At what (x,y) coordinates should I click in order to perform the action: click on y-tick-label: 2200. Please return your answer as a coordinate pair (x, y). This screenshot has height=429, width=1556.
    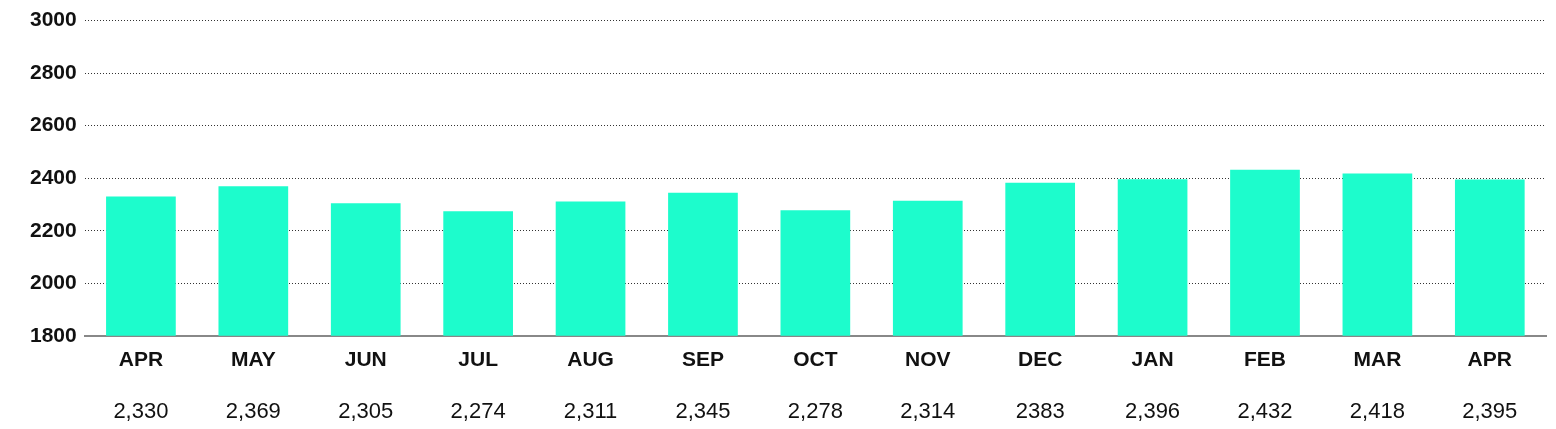
    Looking at the image, I should click on (53, 229).